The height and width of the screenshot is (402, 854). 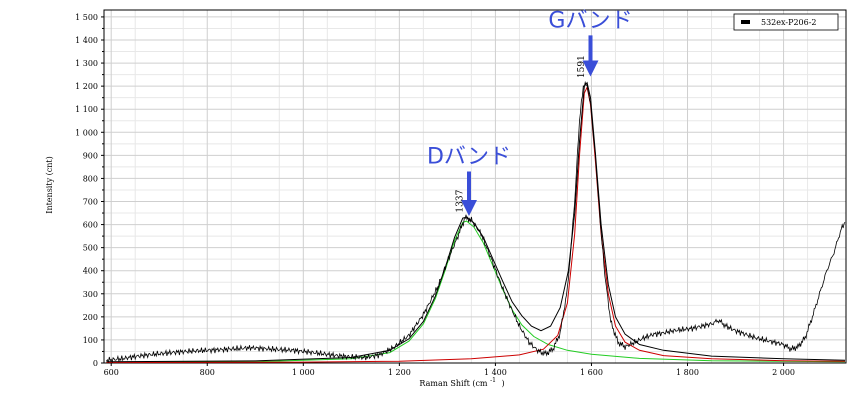 I want to click on legend-box, so click(x=786, y=22).